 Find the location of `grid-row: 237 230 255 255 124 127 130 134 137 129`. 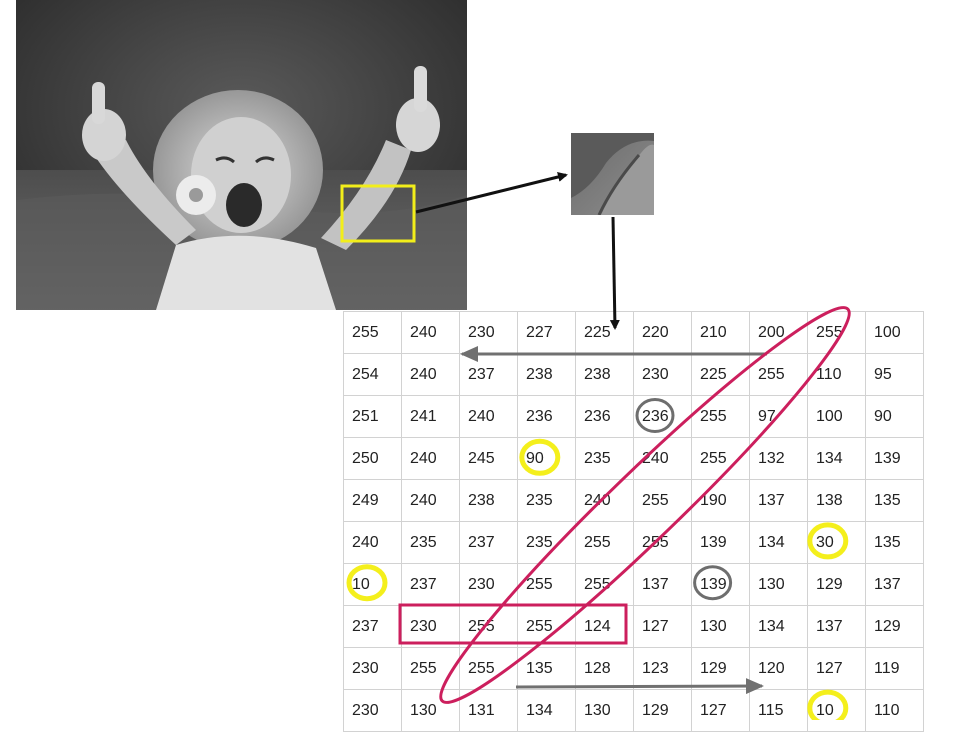

grid-row: 237 230 255 255 124 127 130 134 137 129 is located at coordinates (633, 626).